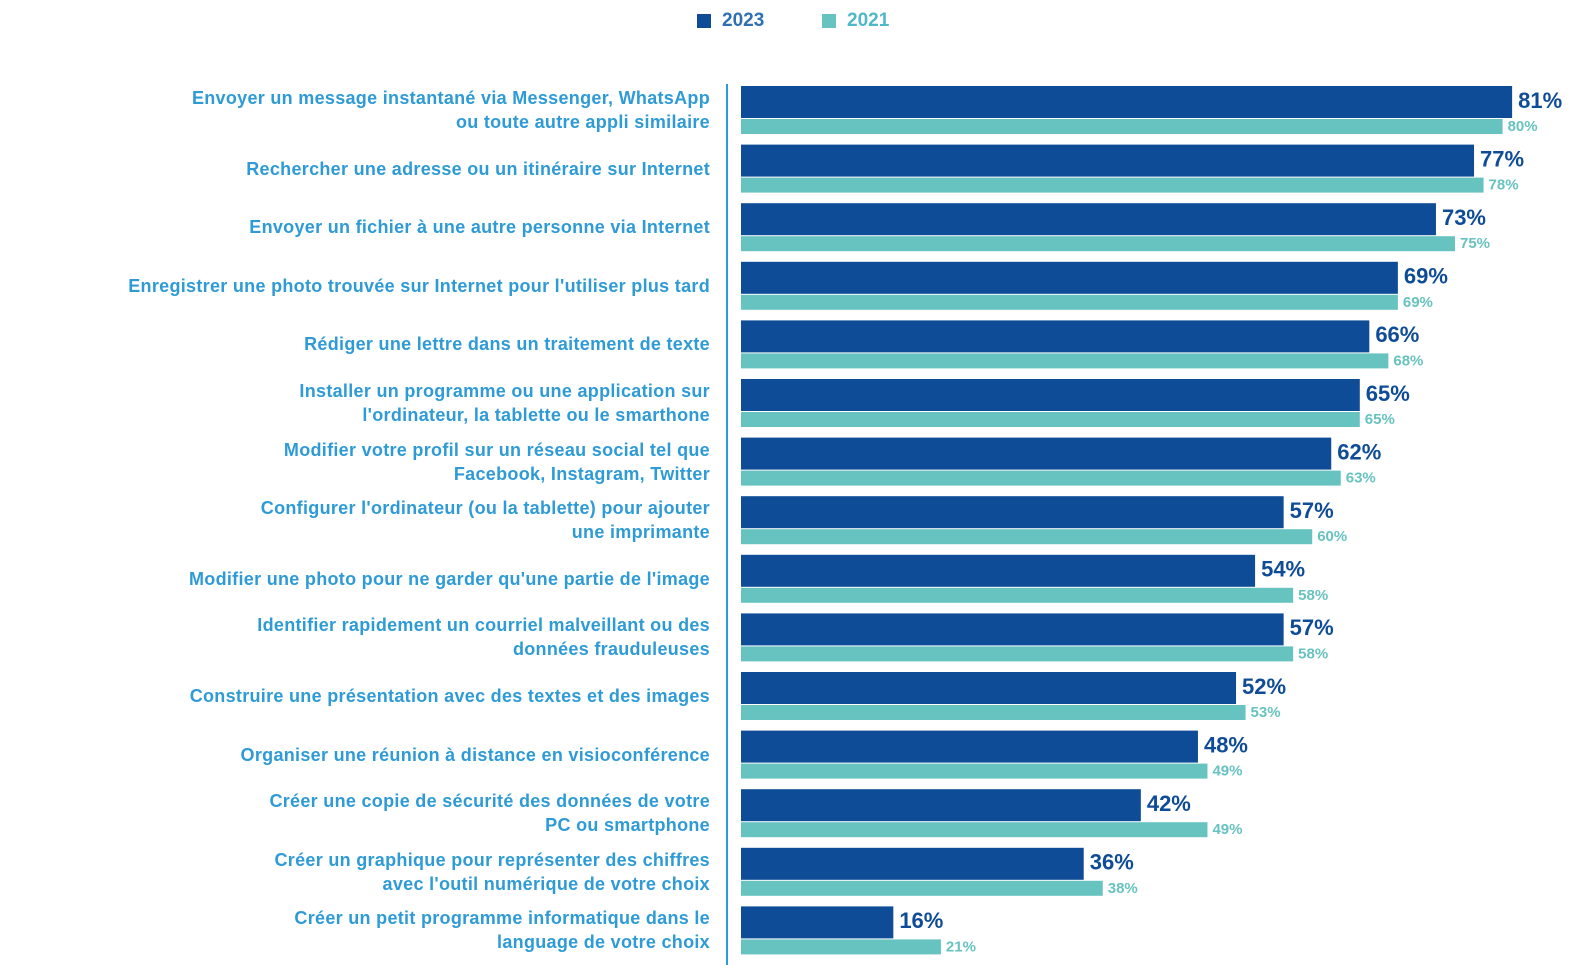  I want to click on value-label: 38%, so click(1123, 888).